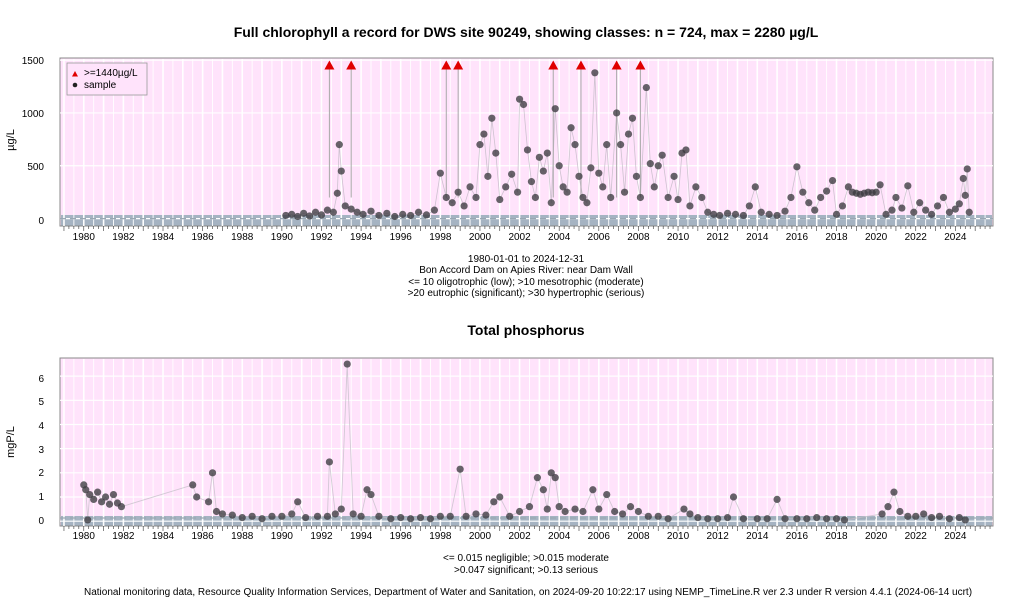 Image resolution: width=1024 pixels, height=600 pixels. Describe the element at coordinates (35, 167) in the screenshot. I see `chart1-ytick-label: 500` at that location.